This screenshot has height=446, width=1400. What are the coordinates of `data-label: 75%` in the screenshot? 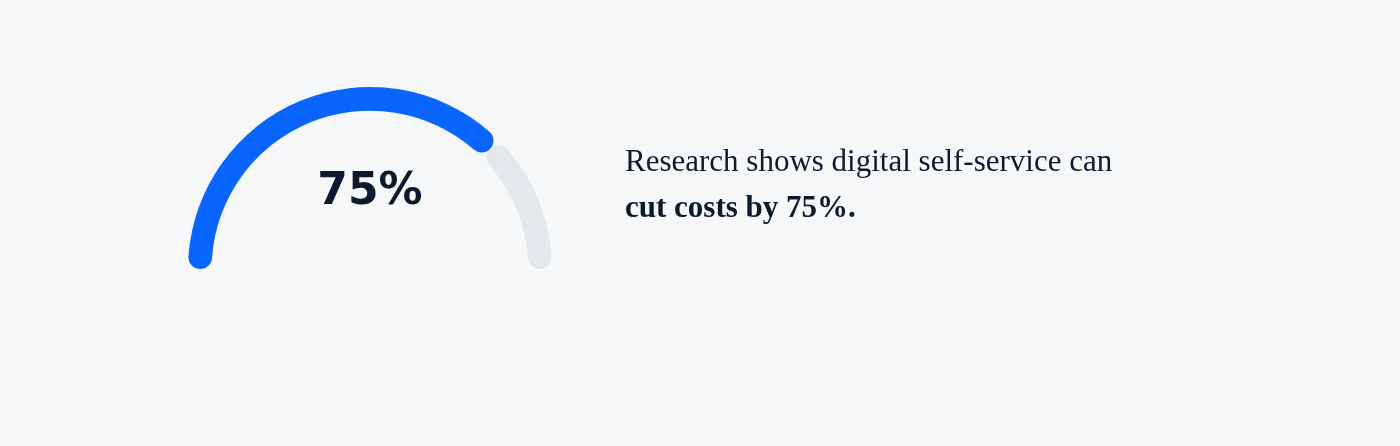 It's located at (370, 188).